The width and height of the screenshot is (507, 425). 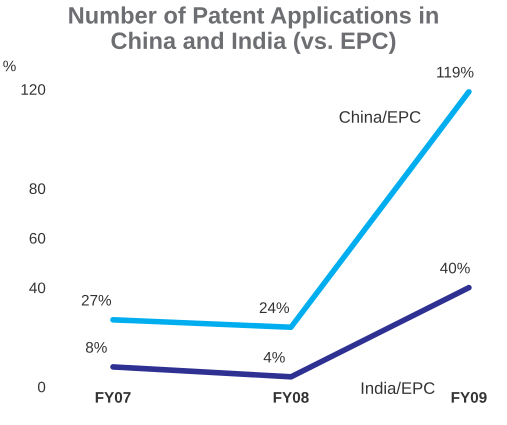 What do you see at coordinates (97, 300) in the screenshot?
I see `data-label: 27%` at bounding box center [97, 300].